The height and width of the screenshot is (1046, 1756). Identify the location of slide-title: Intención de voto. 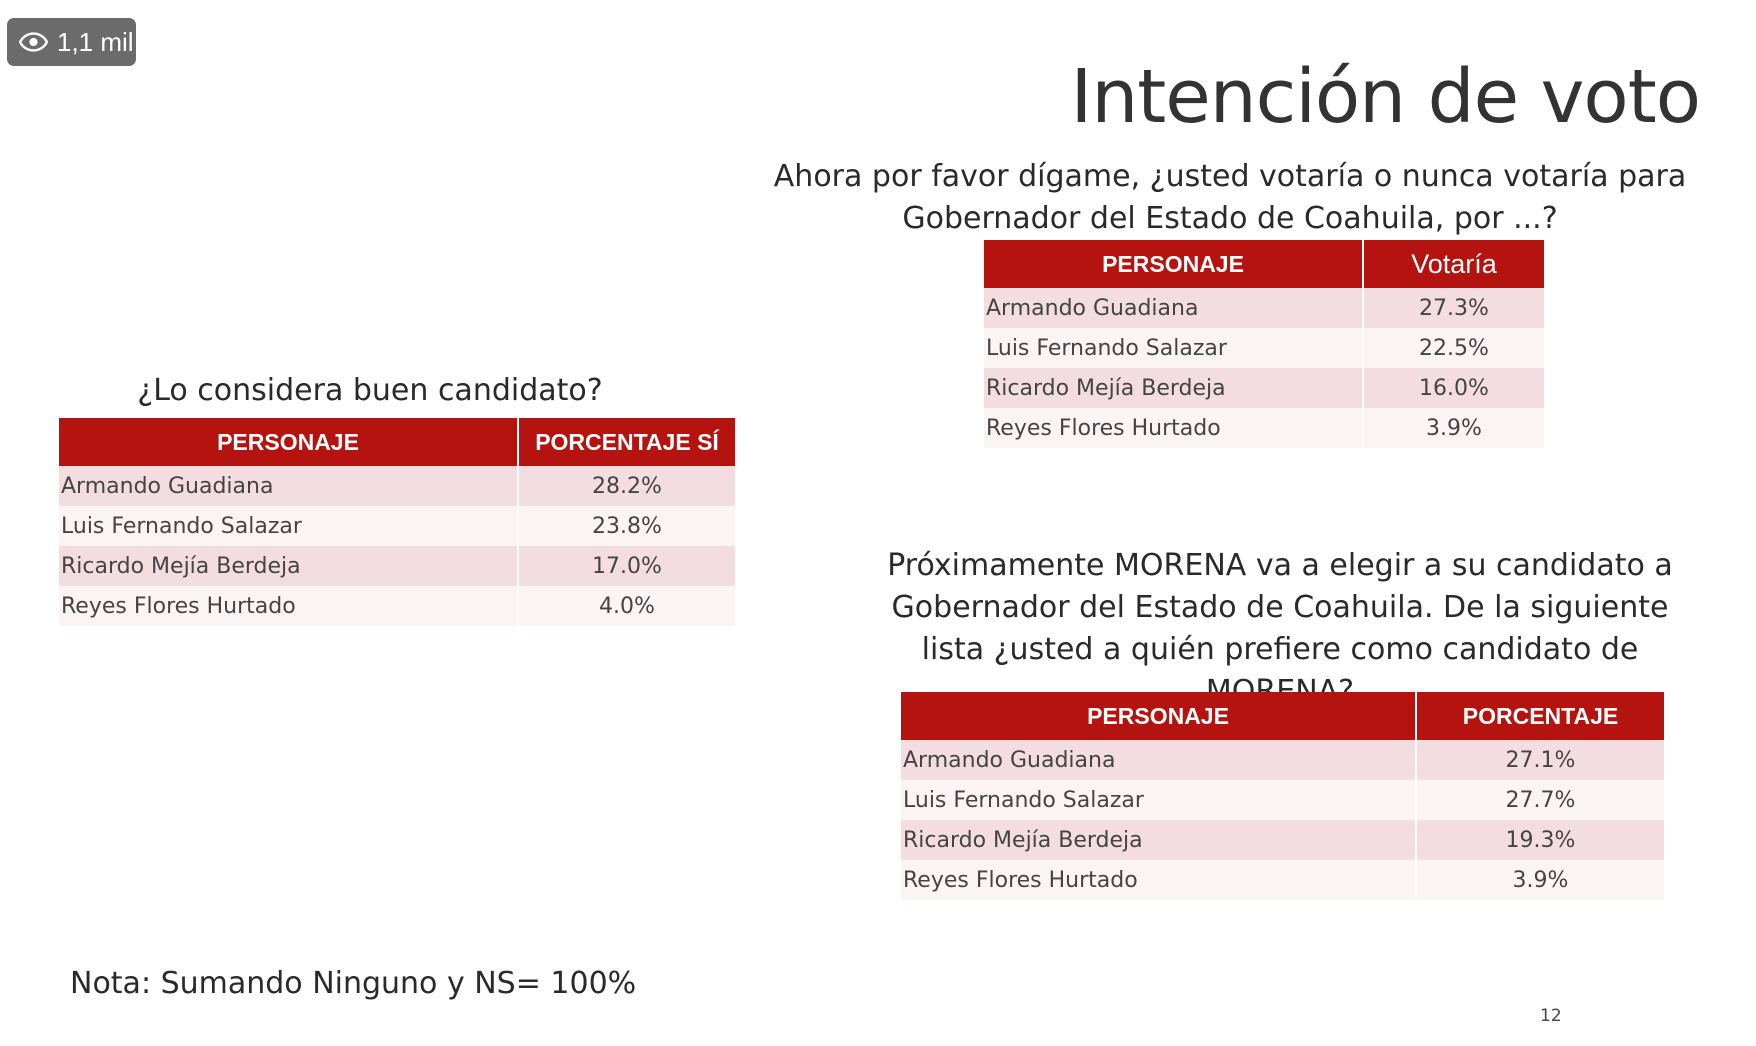
(1386, 97).